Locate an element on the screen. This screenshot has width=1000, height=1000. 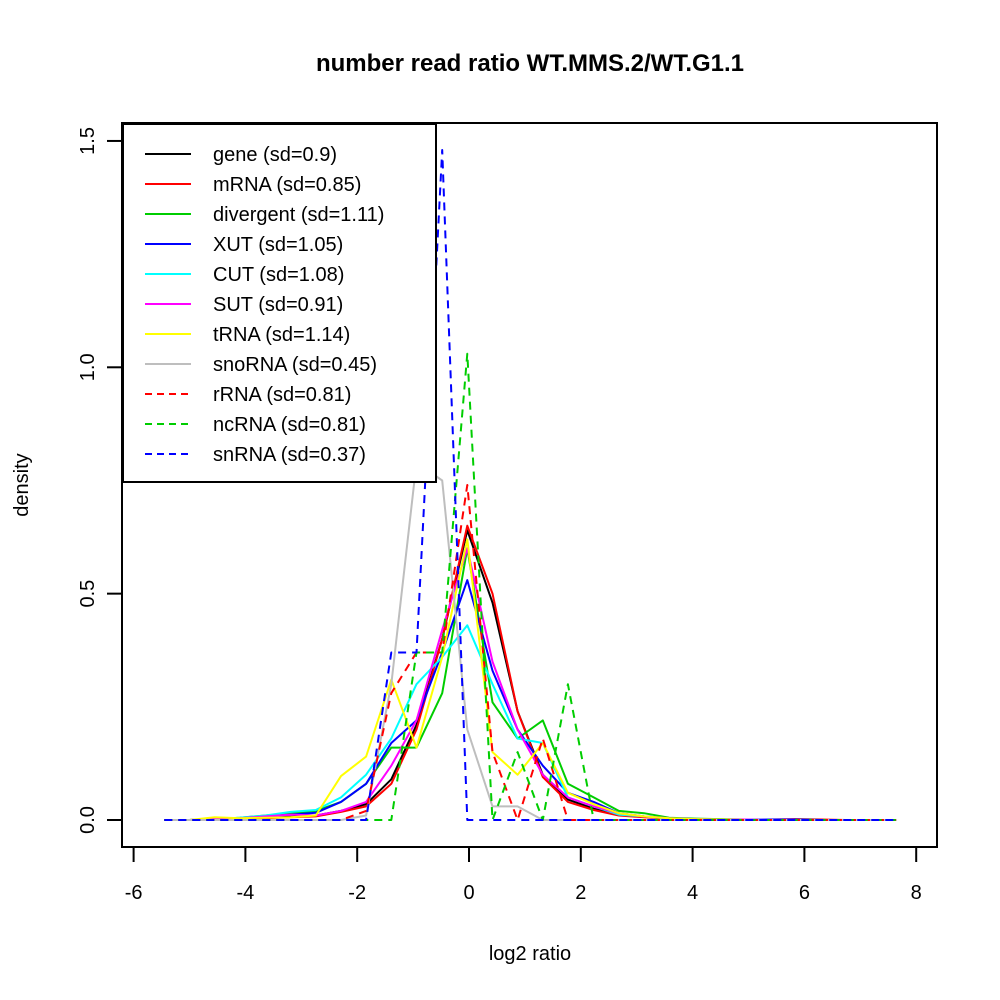
legend-item: tRNA (sd=1.14) is located at coordinates (247, 335).